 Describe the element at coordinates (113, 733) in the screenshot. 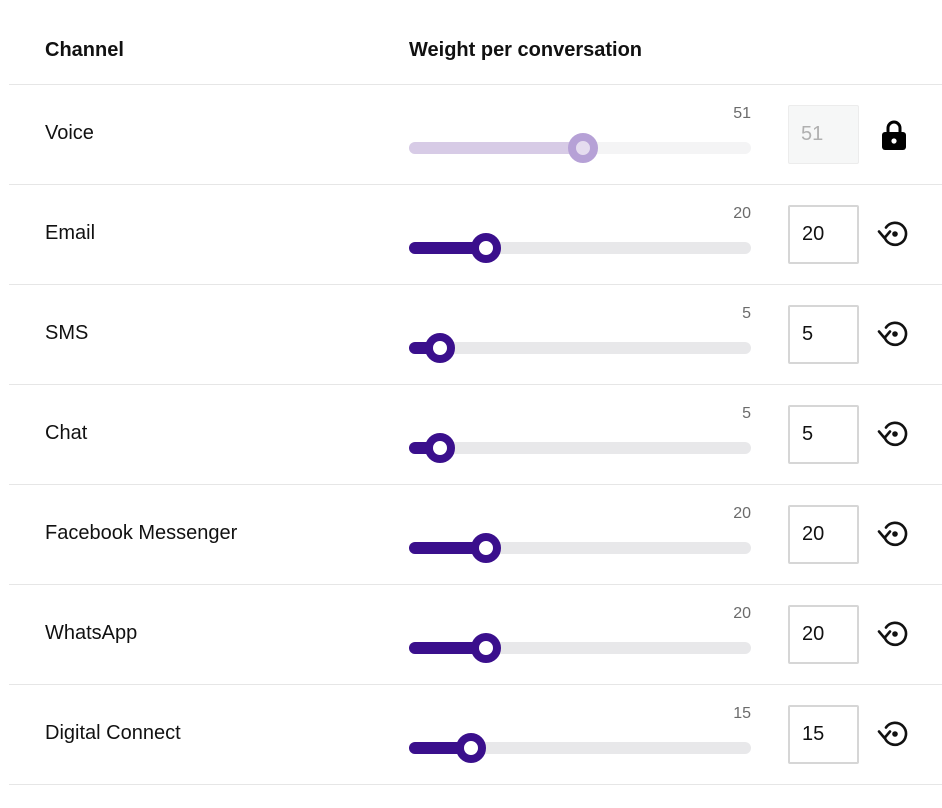

I see `channel-name: Digital Connect` at that location.